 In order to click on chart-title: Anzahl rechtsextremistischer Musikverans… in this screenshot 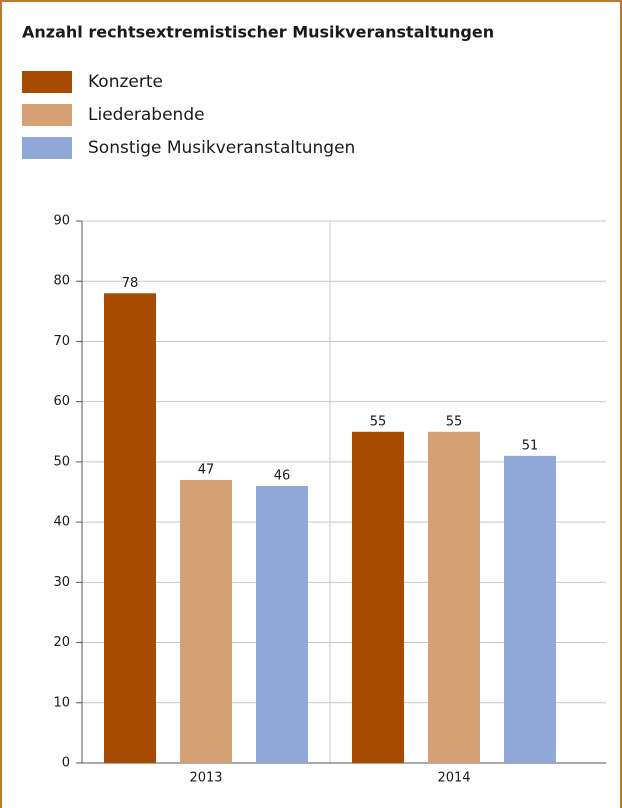, I will do `click(258, 32)`.